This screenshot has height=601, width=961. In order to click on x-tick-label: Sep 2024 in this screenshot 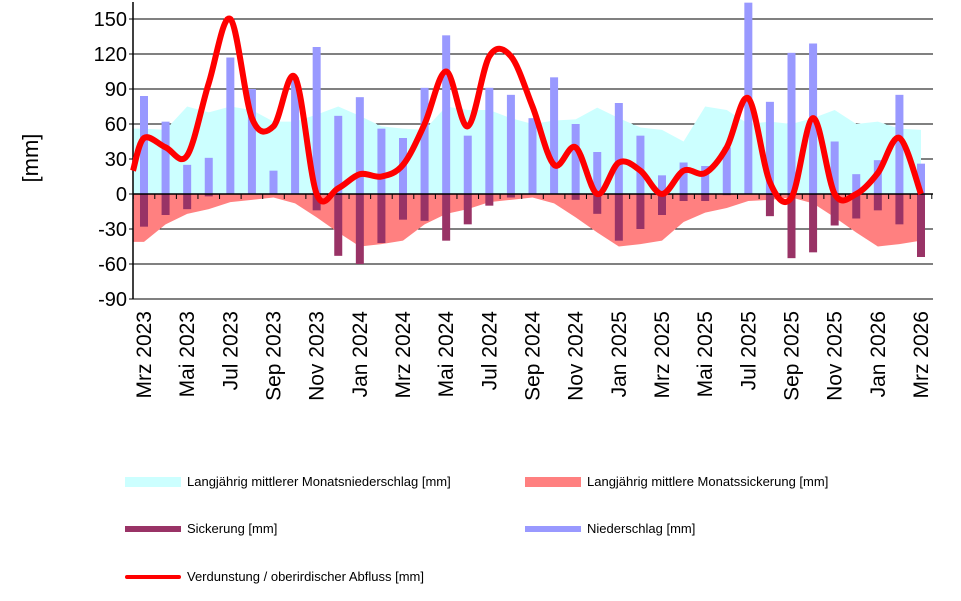, I will do `click(533, 356)`.